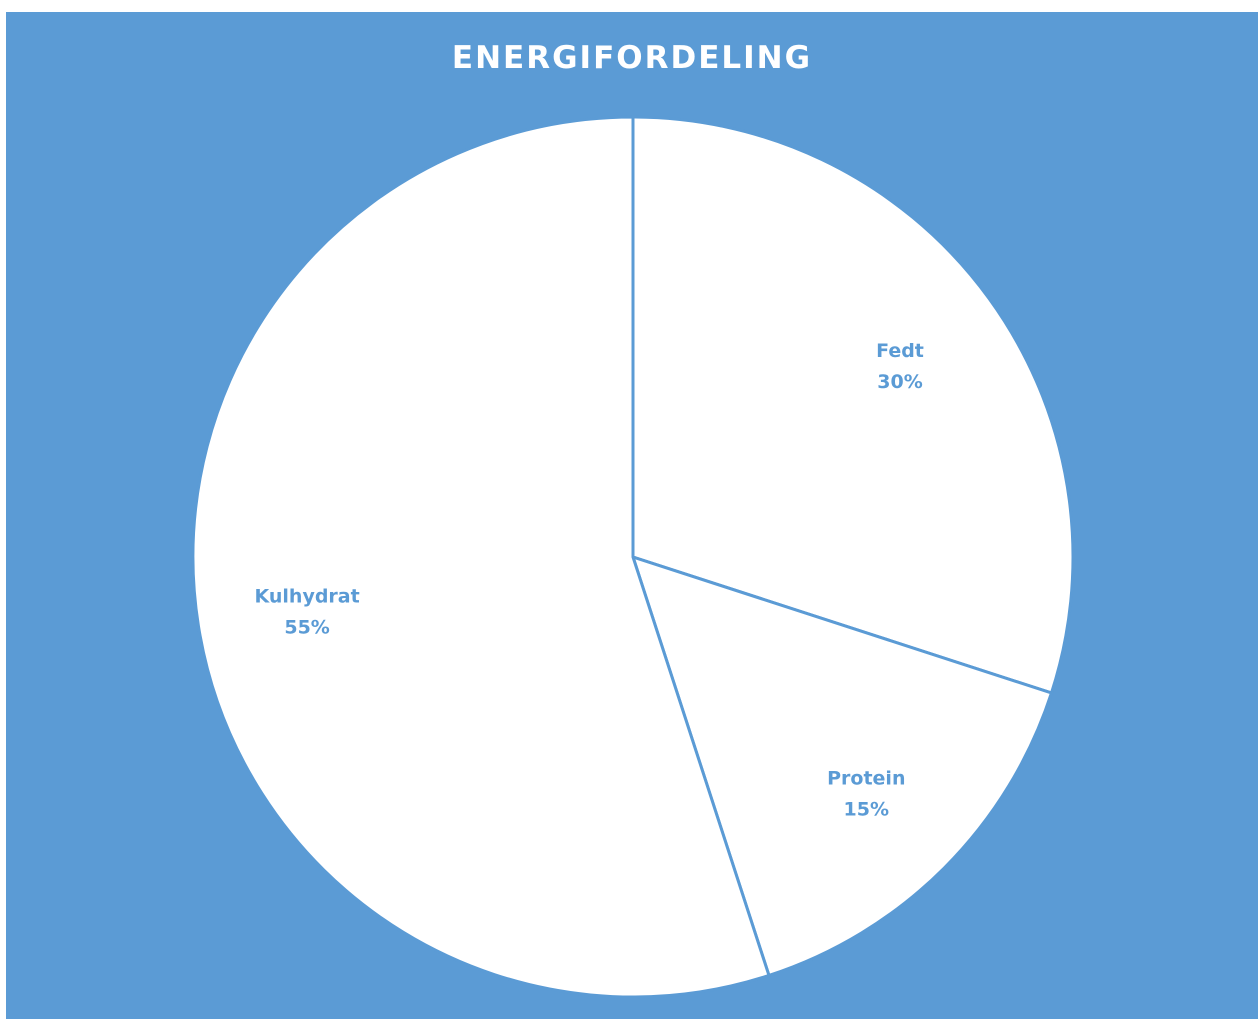  Describe the element at coordinates (899, 382) in the screenshot. I see `slice-percent-label: 30%` at that location.